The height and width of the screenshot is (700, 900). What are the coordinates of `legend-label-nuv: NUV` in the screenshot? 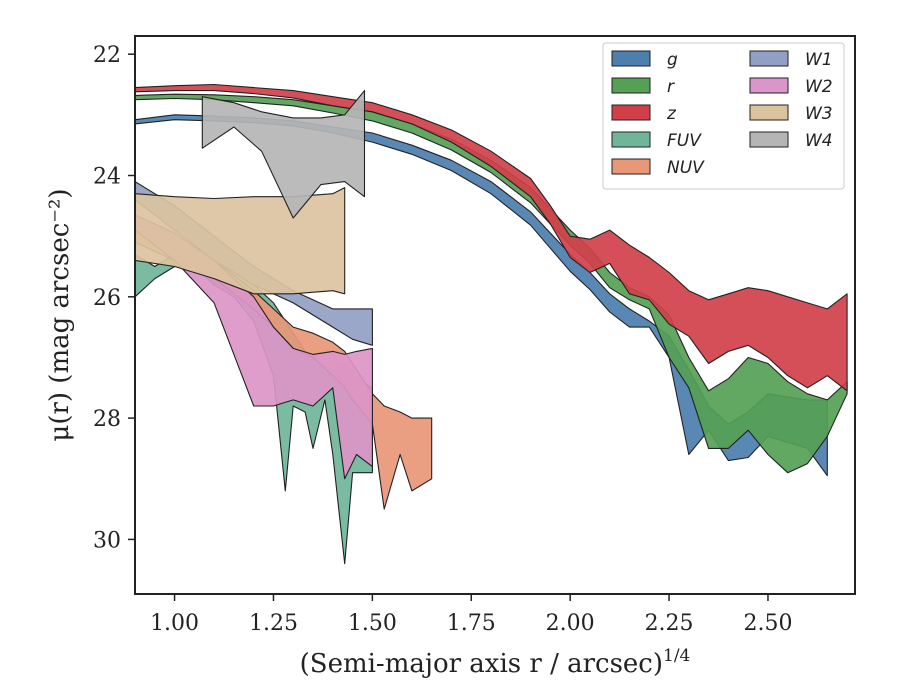 It's located at (686, 168).